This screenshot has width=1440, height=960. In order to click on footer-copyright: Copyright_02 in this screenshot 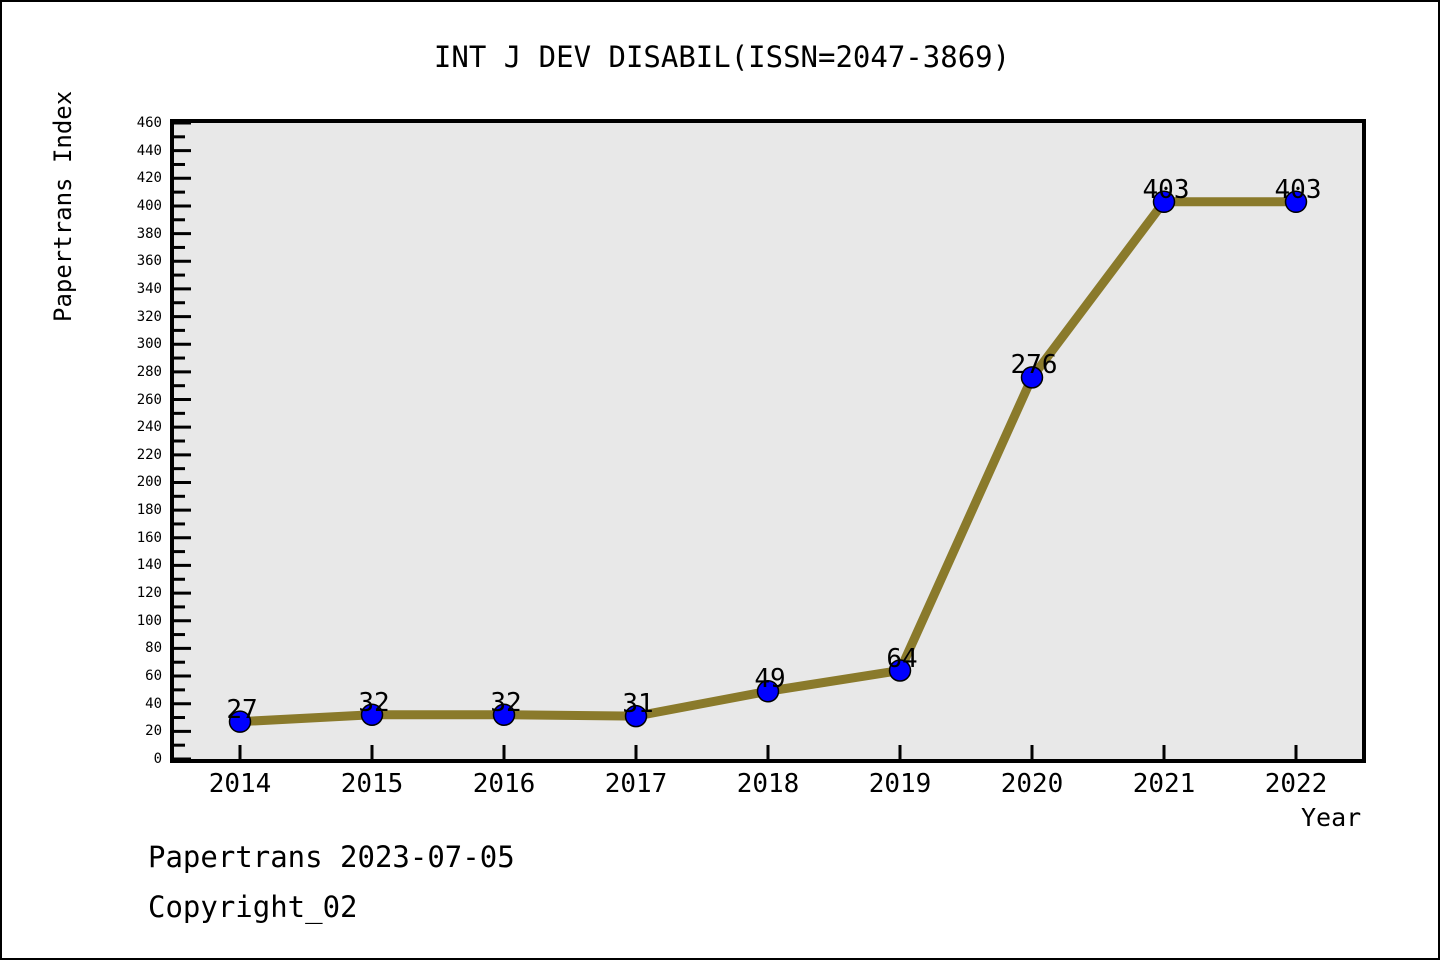, I will do `click(253, 907)`.